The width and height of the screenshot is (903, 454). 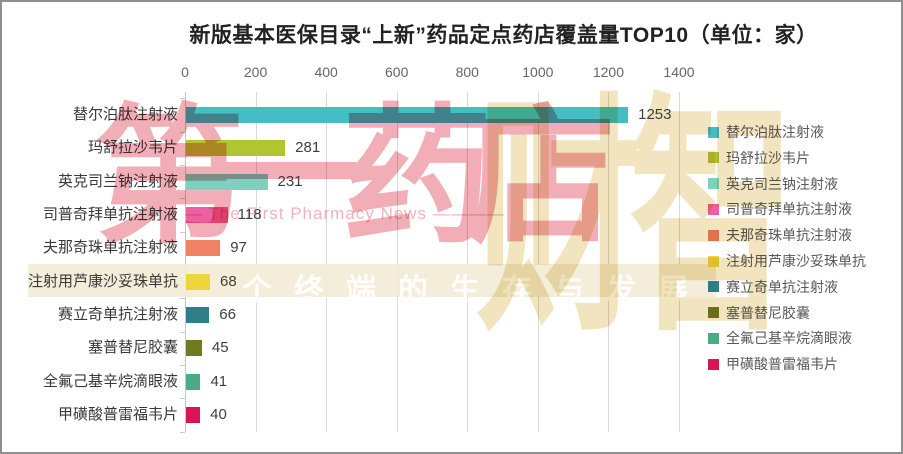 I want to click on watermark-strip-char: 端, so click(x=361, y=290).